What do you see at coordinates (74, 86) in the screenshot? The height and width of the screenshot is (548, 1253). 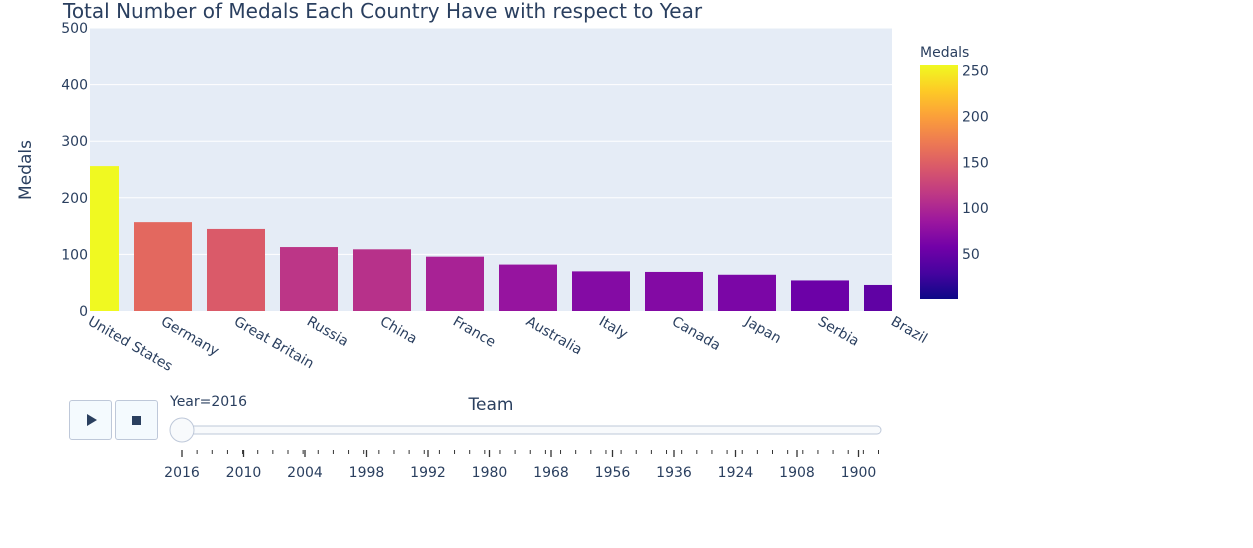 I see `y-tick-label: 400` at bounding box center [74, 86].